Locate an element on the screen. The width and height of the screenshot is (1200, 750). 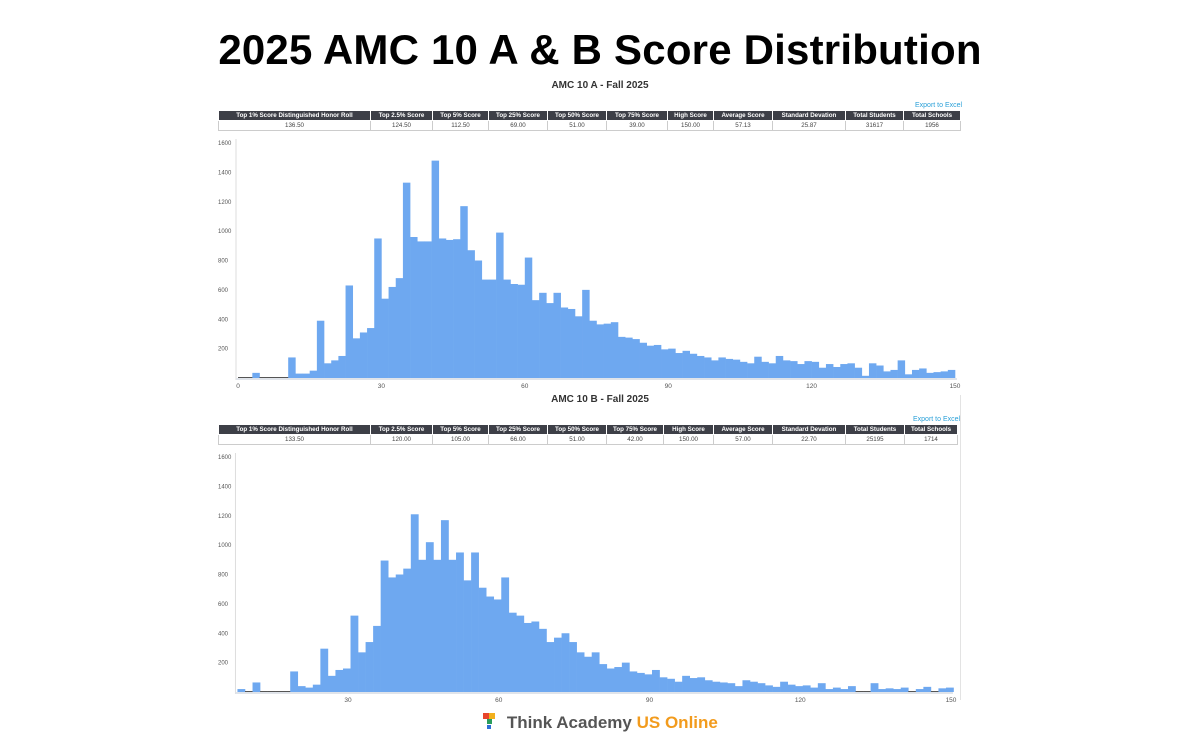
stat-header: Top 50% Score is located at coordinates (577, 429).